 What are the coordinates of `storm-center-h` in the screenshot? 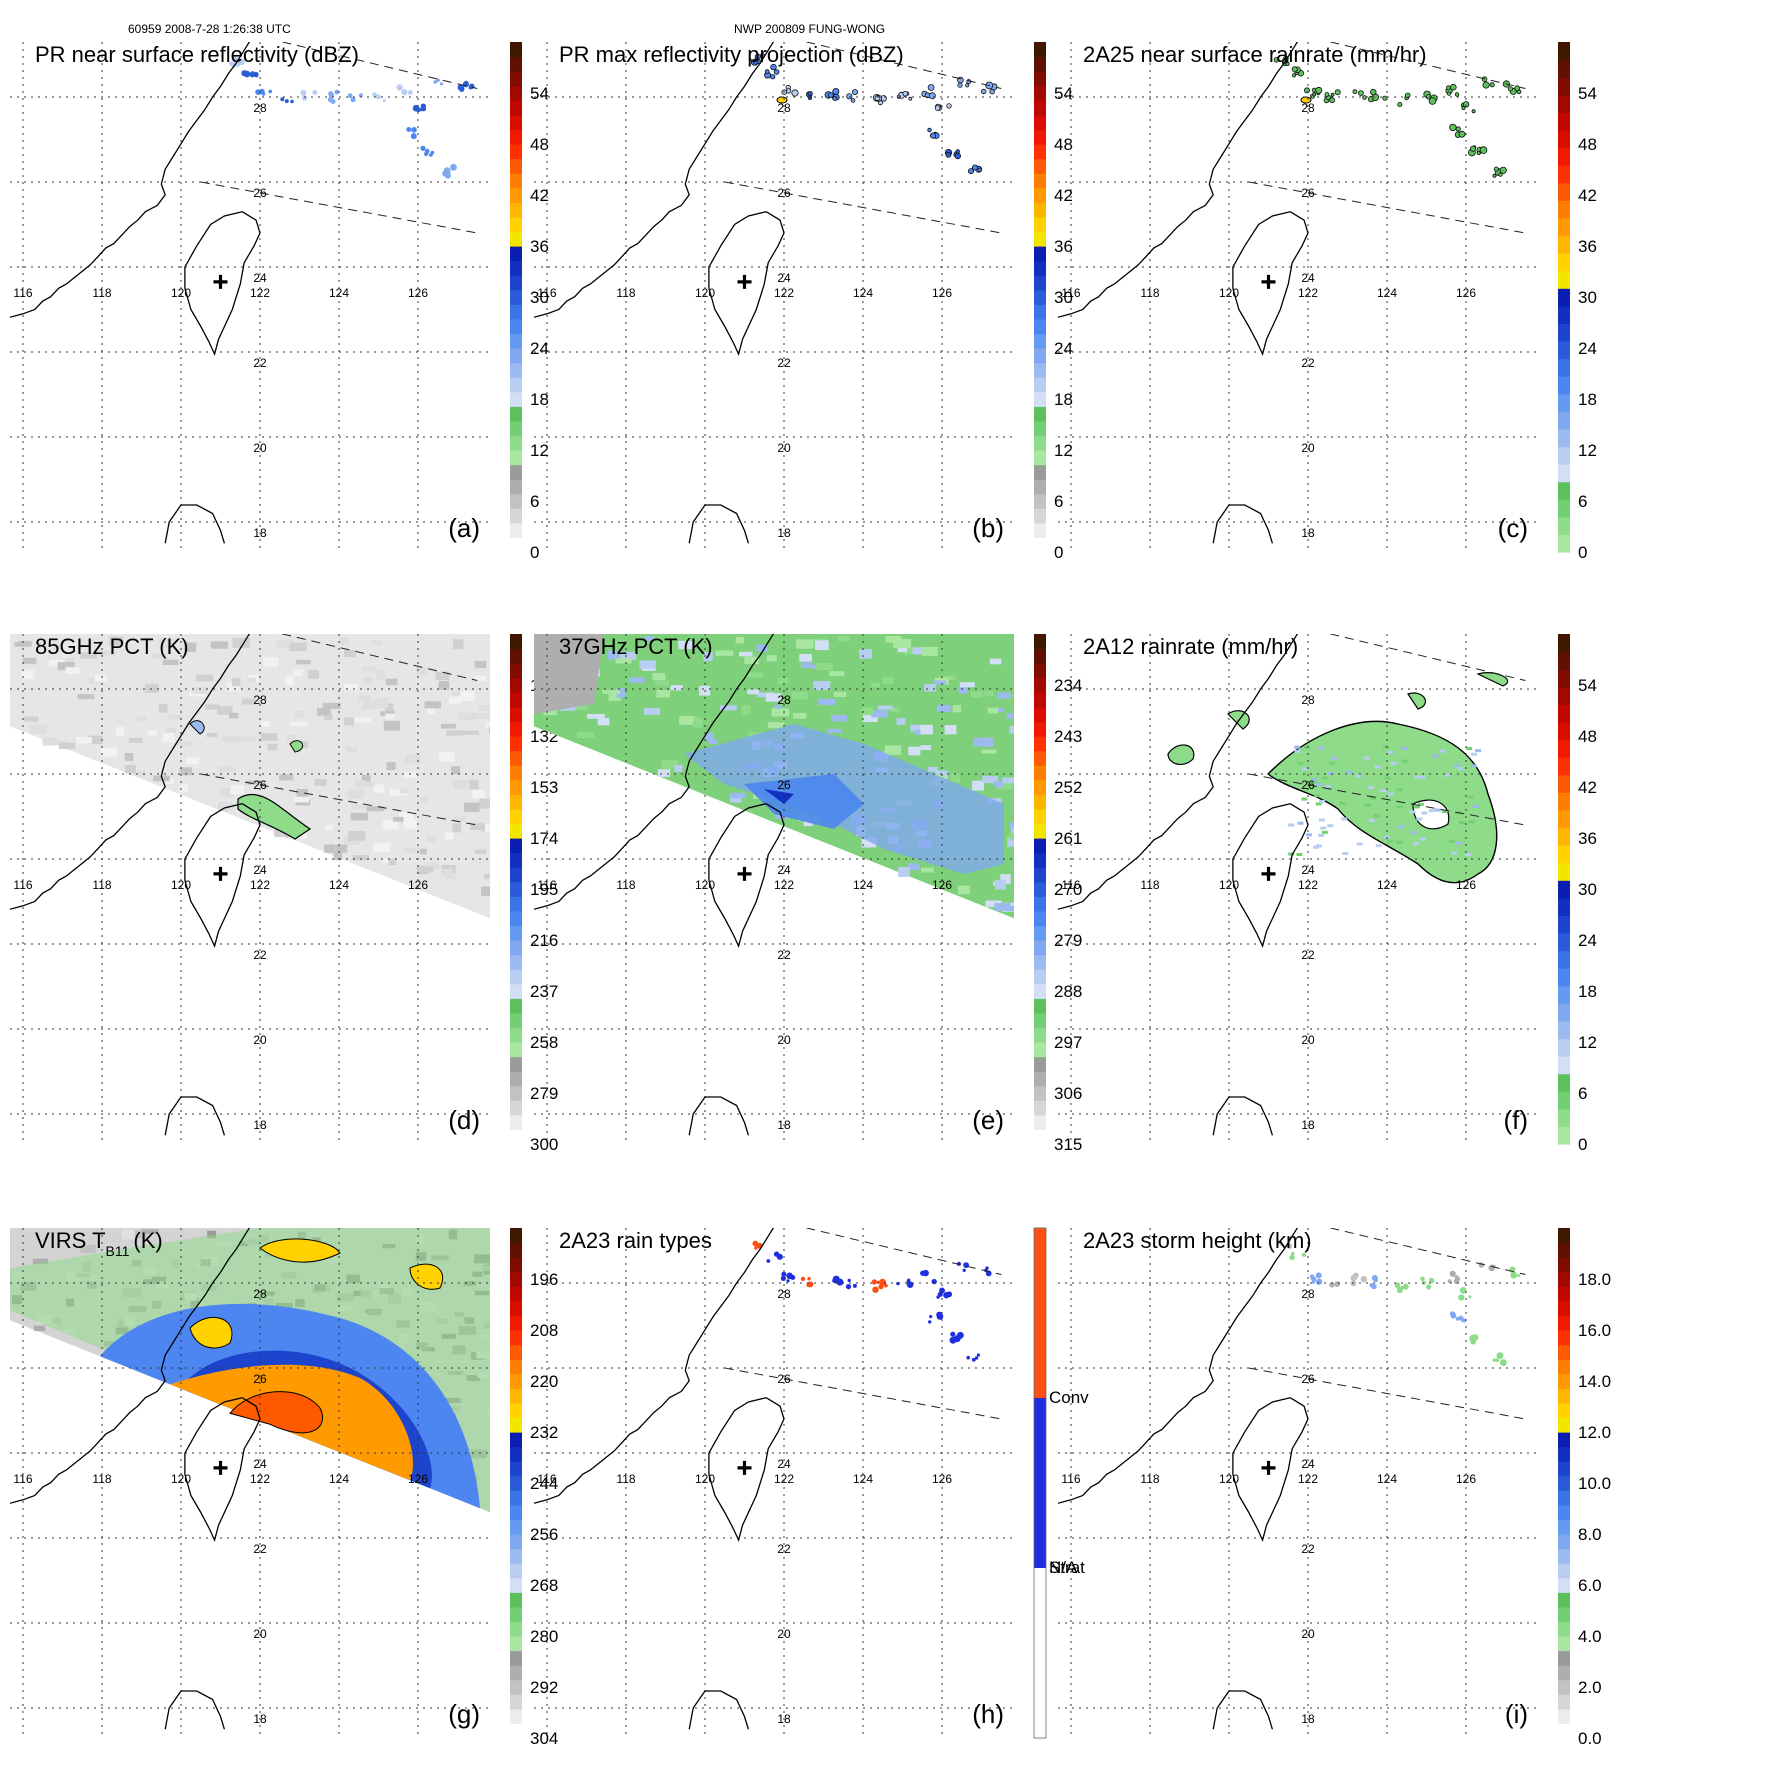 It's located at (744, 1467).